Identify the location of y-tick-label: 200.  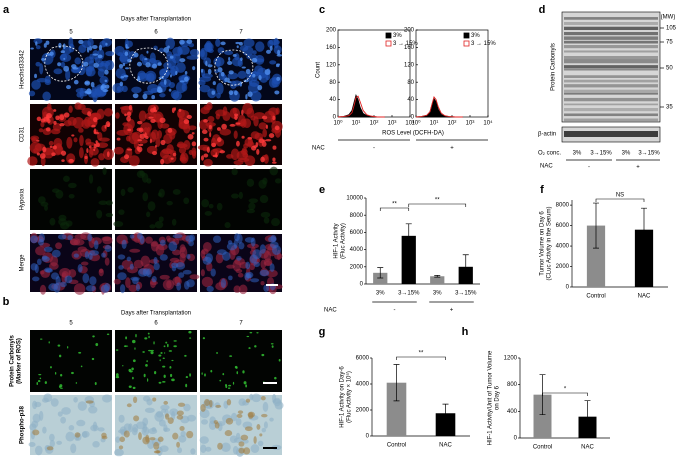
(409, 31).